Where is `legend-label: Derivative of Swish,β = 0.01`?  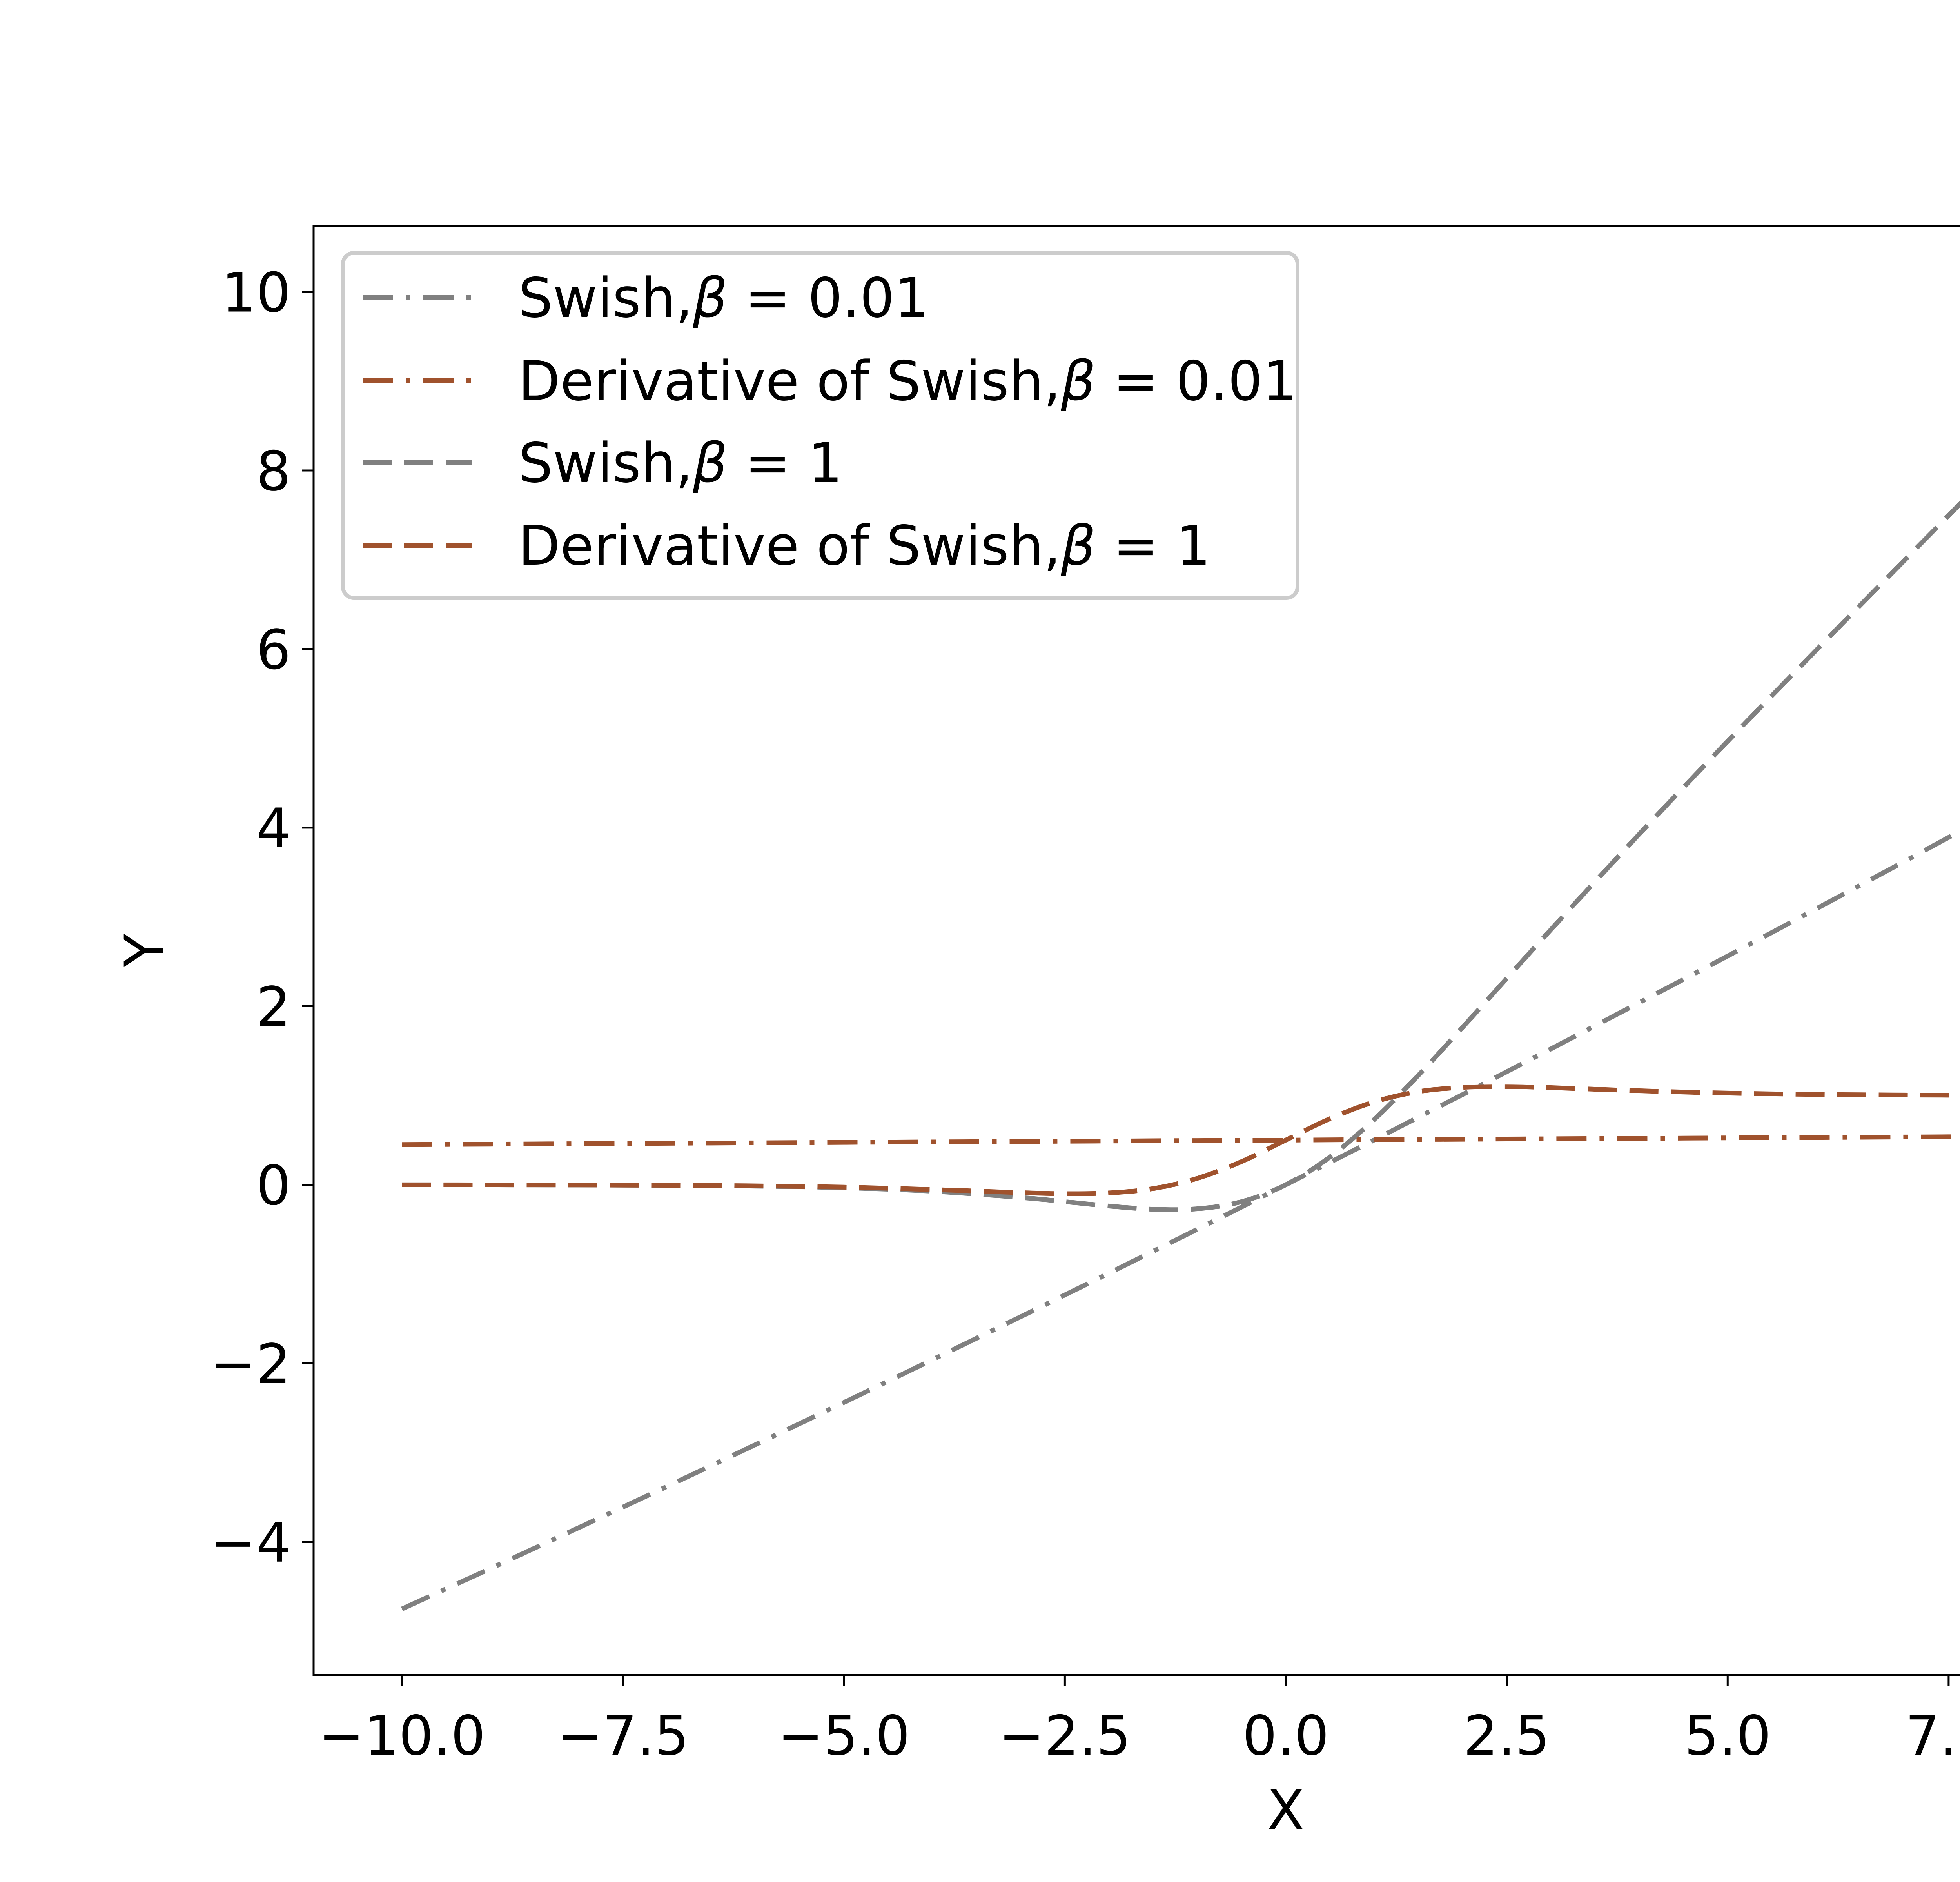 legend-label: Derivative of Swish,β = 0.01 is located at coordinates (908, 381).